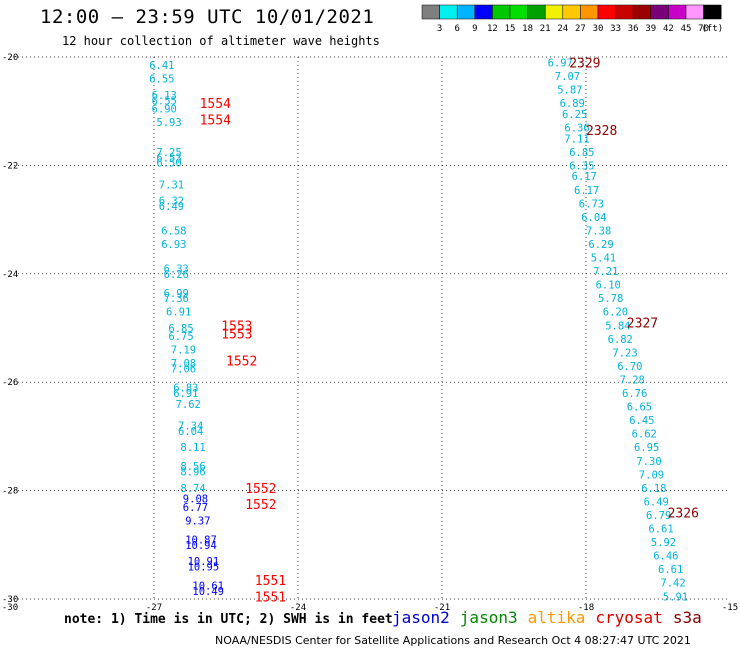  What do you see at coordinates (633, 29) in the screenshot?
I see `legend-label: 36` at bounding box center [633, 29].